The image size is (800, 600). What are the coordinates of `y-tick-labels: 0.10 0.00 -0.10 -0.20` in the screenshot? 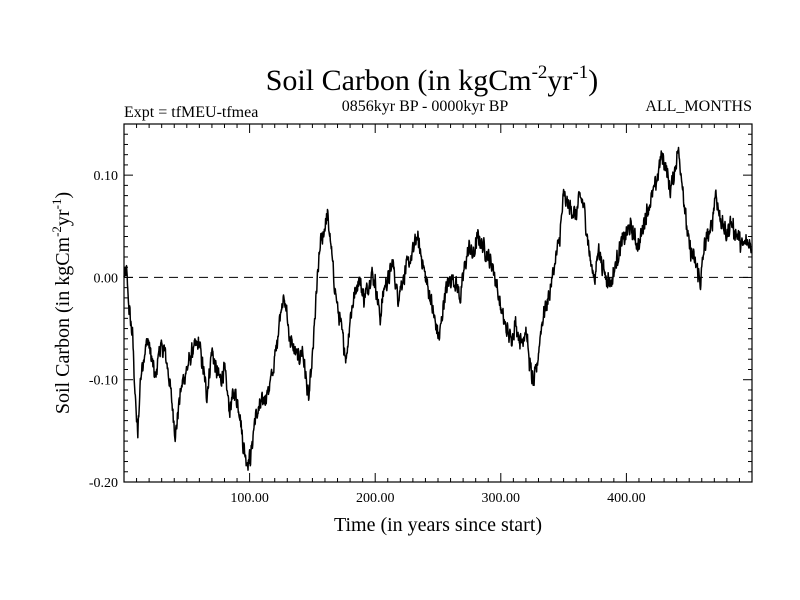 It's located at (103, 330).